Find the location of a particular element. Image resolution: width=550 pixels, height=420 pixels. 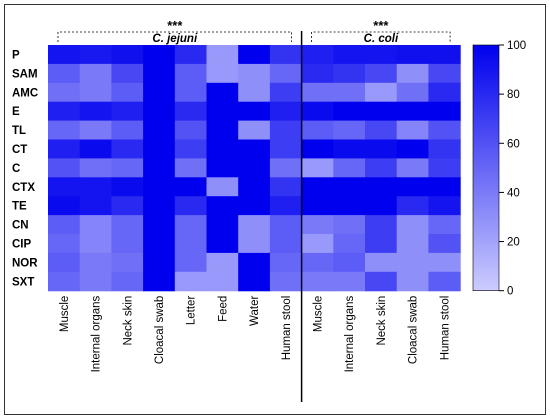

group-bracket is located at coordinates (174, 36).